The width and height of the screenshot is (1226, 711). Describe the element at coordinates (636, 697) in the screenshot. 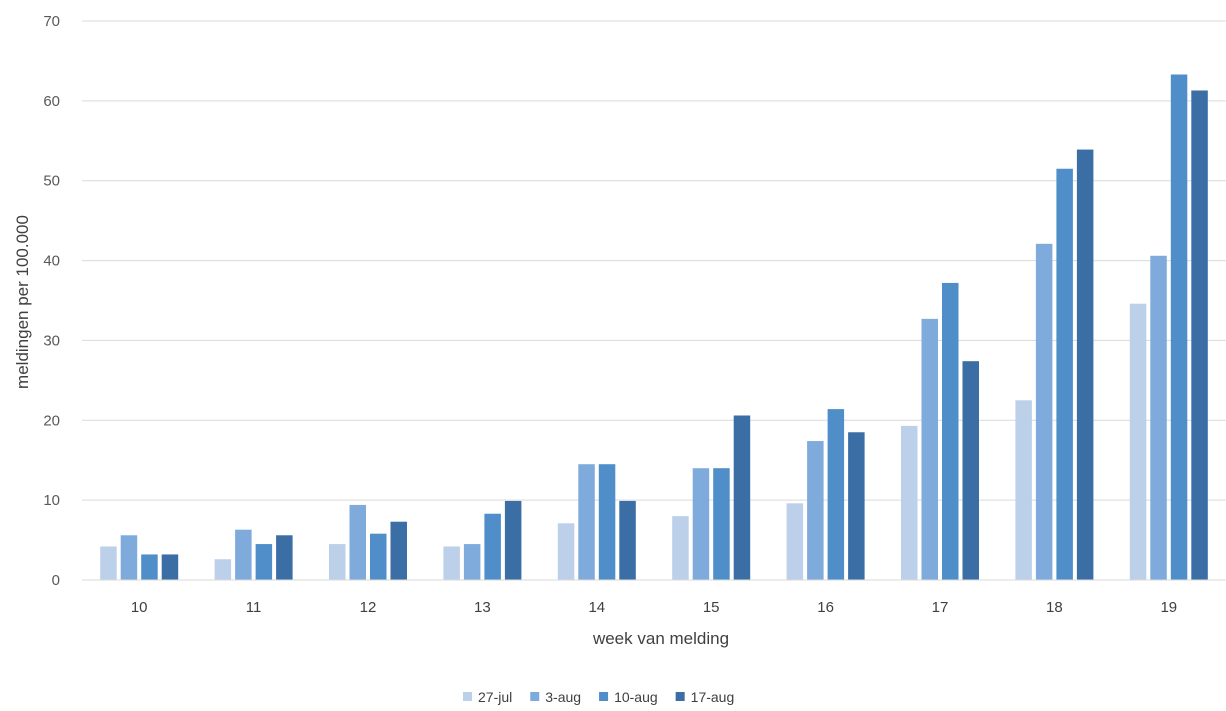

I see `legend-label: 10-aug` at that location.